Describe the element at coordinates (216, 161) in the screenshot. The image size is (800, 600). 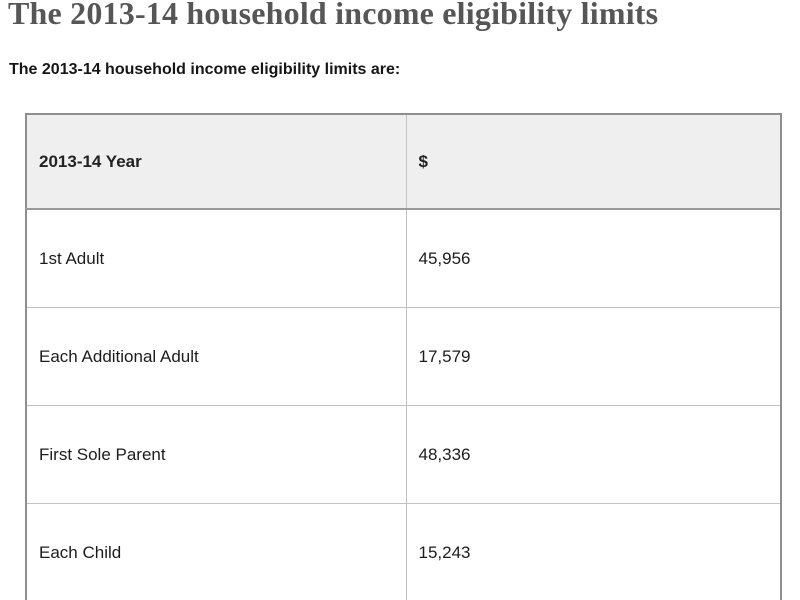
I see `table-header-year: 2013-14 Year` at that location.